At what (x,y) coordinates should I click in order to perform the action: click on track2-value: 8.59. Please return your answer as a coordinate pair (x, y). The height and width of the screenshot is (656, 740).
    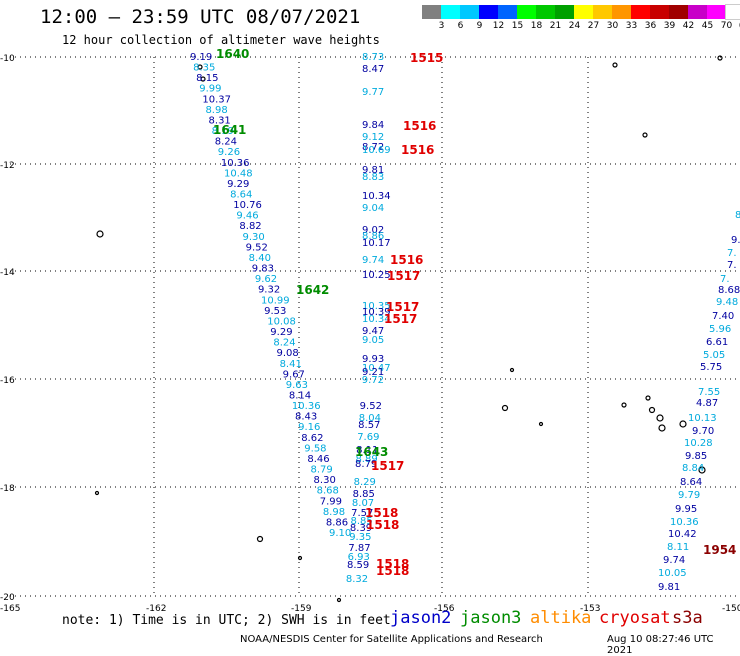
    Looking at the image, I should click on (358, 565).